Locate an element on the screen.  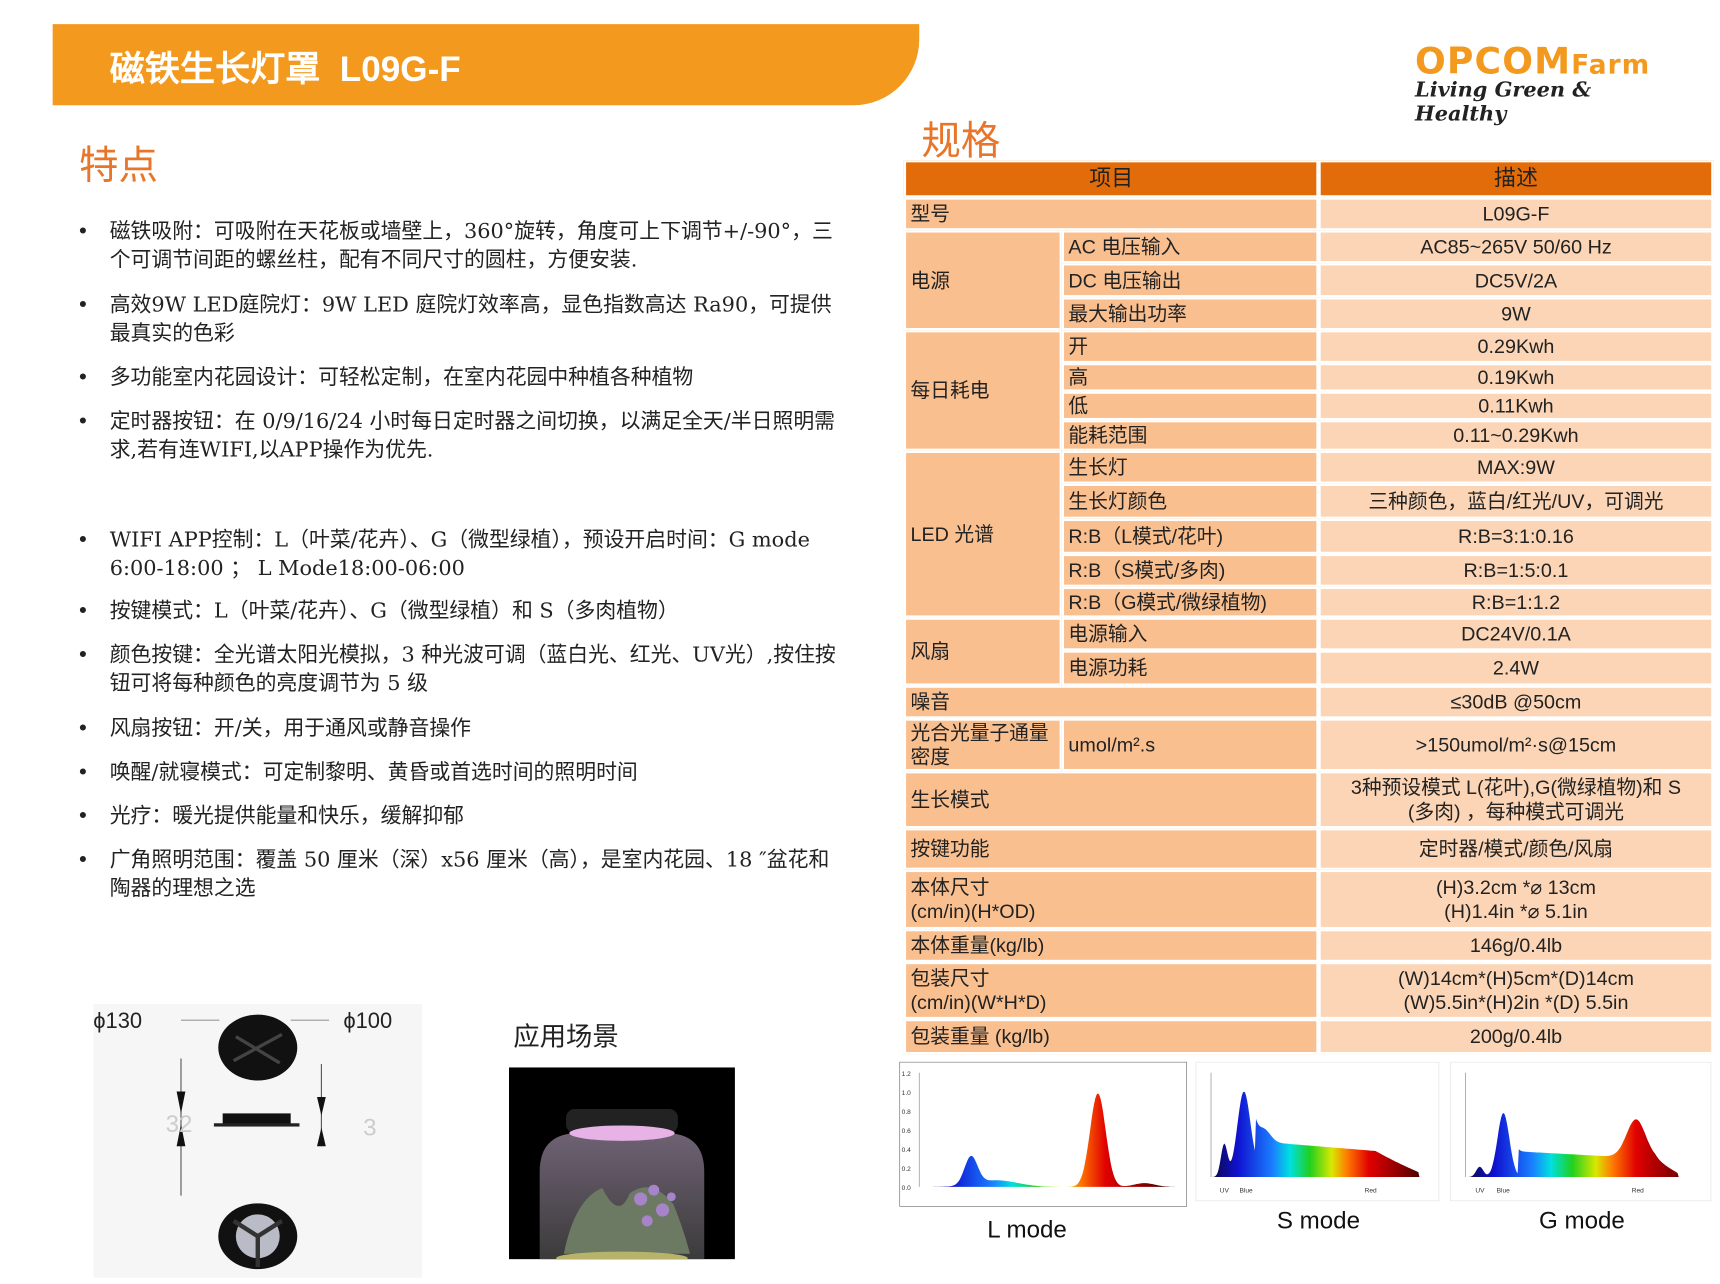
table-row: 型号 L09G-F is located at coordinates (1308, 214).